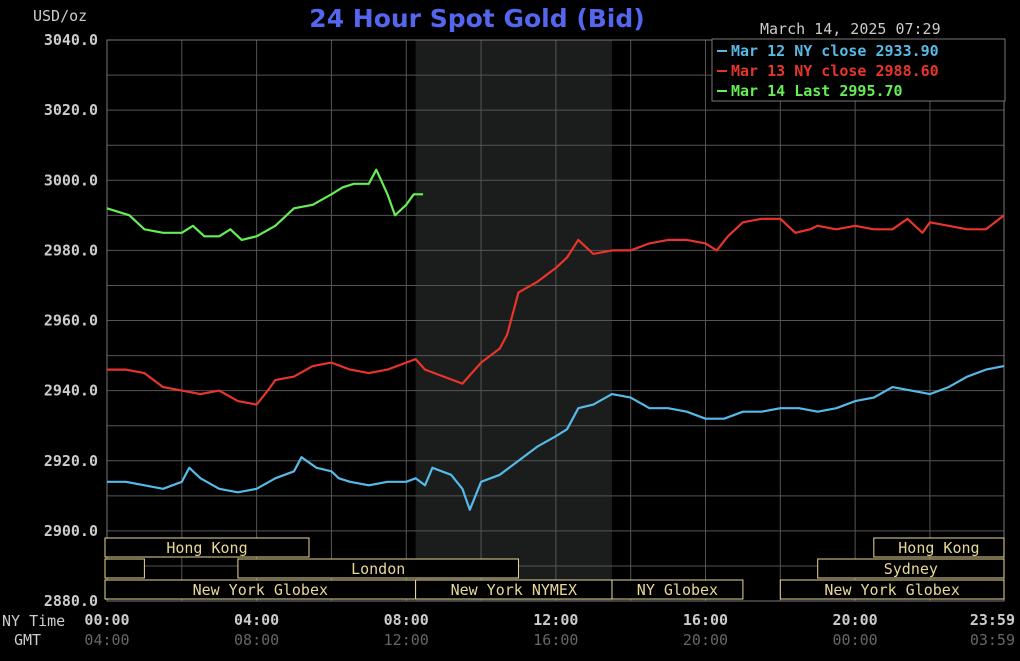 The image size is (1020, 661). I want to click on x-tick-ny: 08:00, so click(406, 620).